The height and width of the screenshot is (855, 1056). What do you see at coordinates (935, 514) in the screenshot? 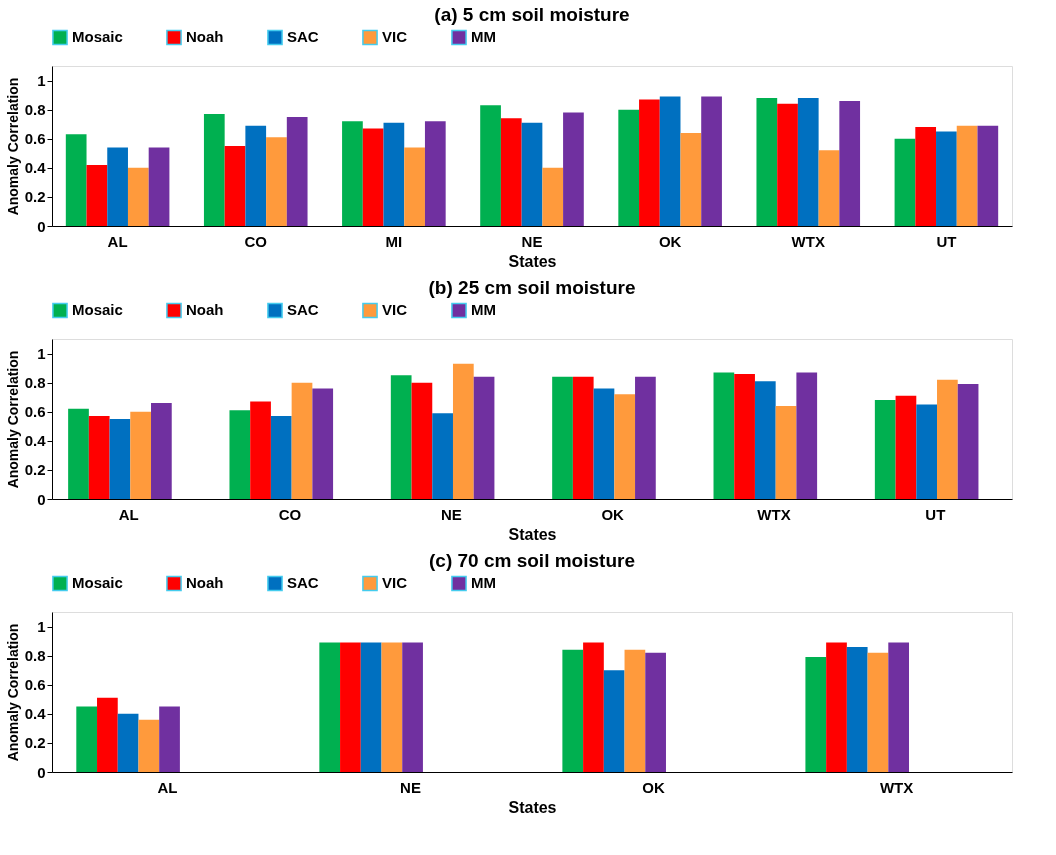
I see `x-tick-label: UT` at bounding box center [935, 514].